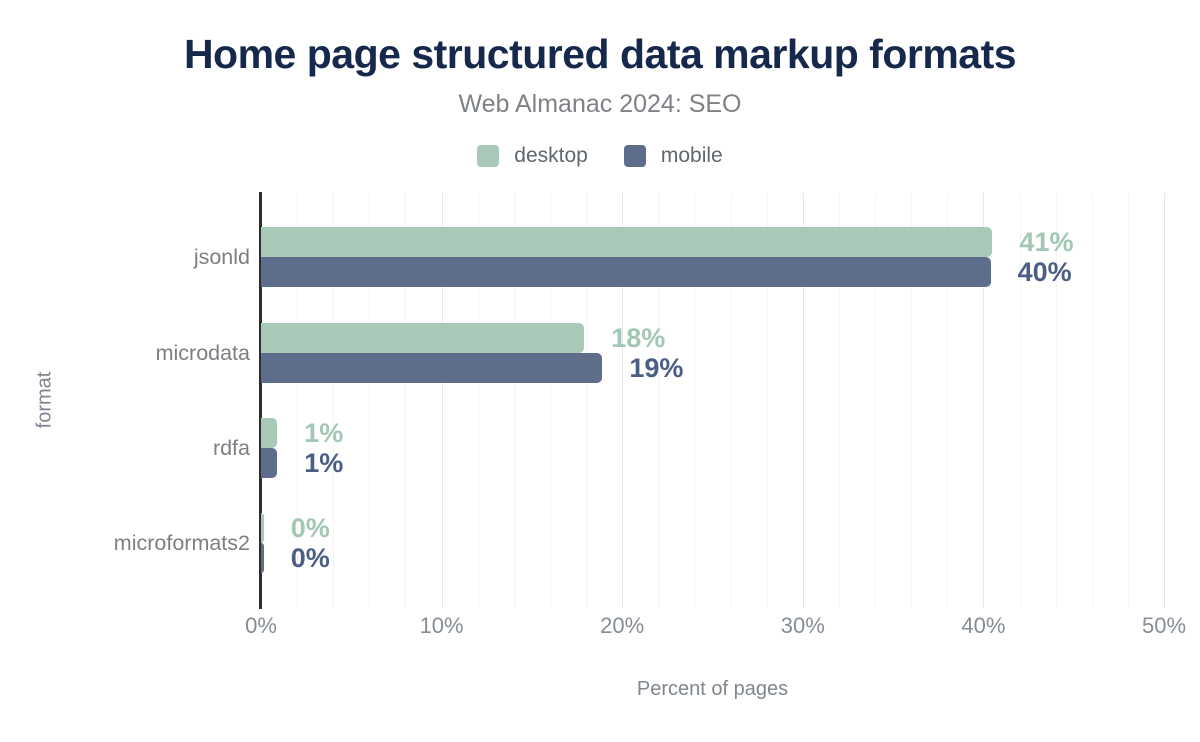  I want to click on x-tick-label-40: 40%, so click(983, 625).